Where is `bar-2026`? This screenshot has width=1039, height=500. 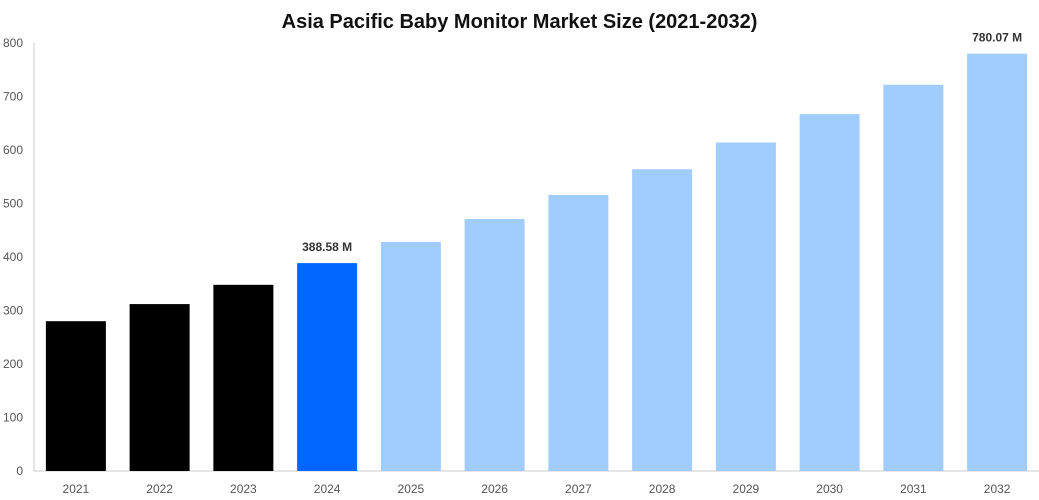
bar-2026 is located at coordinates (494, 345).